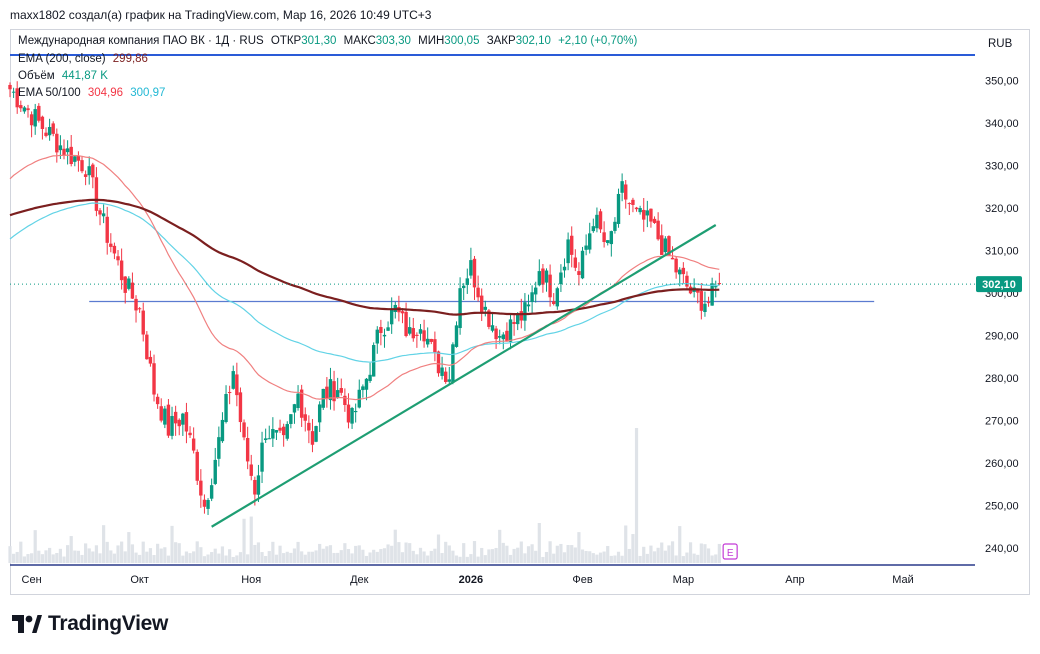  I want to click on legend-volume-row: Объём 441,87 K, so click(65, 76).